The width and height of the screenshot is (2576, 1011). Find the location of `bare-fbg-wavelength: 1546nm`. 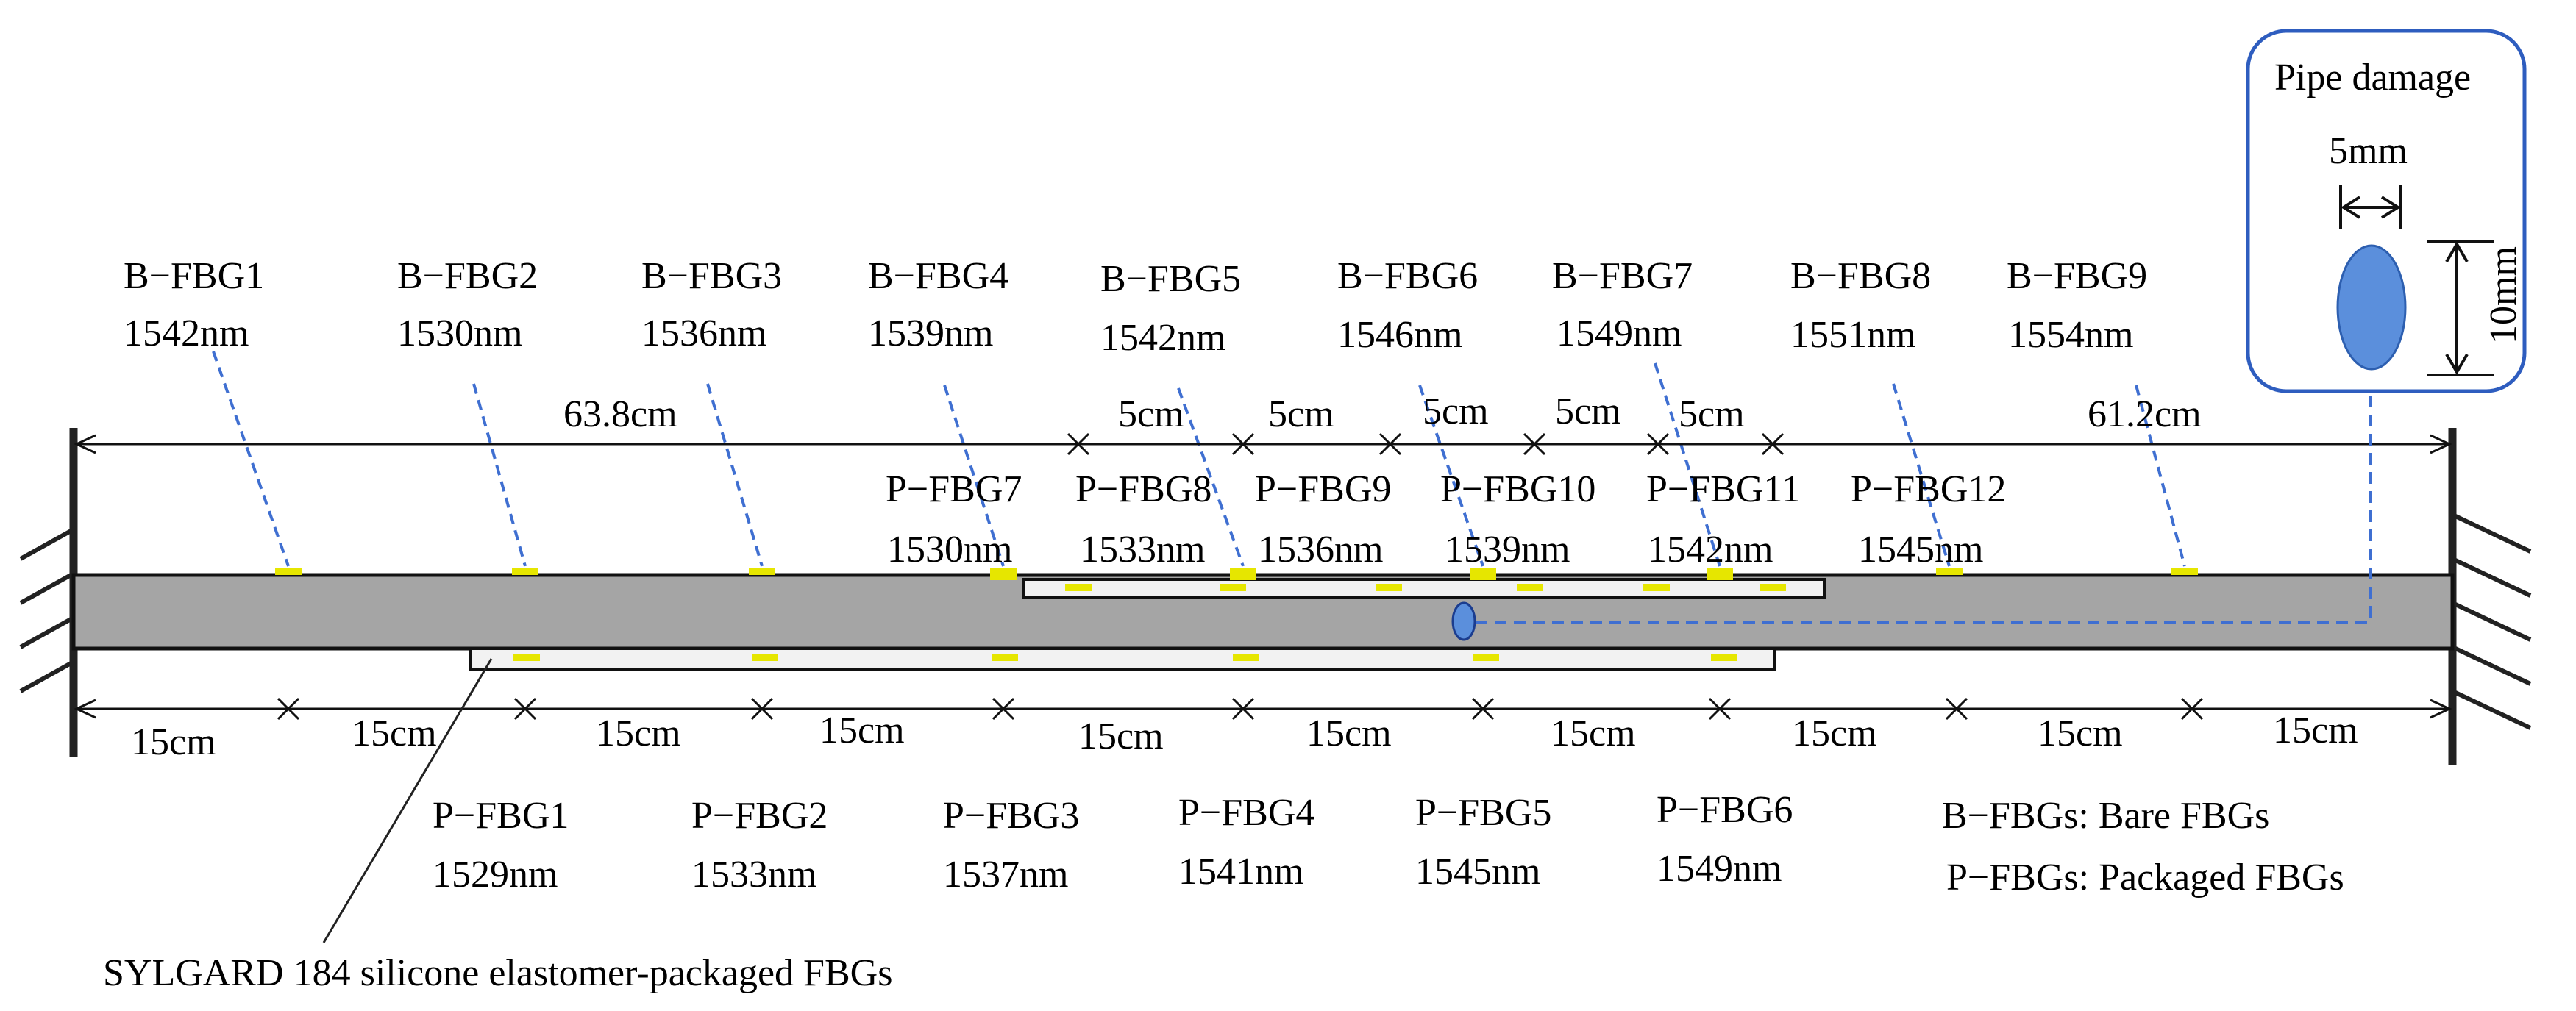

bare-fbg-wavelength: 1546nm is located at coordinates (1399, 335).